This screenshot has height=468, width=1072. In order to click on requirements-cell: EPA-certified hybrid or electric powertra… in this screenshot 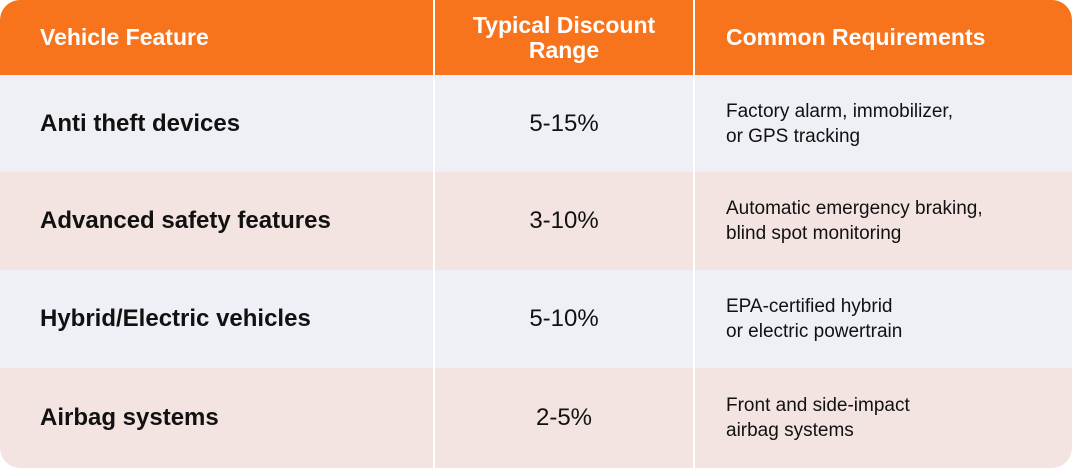, I will do `click(883, 319)`.